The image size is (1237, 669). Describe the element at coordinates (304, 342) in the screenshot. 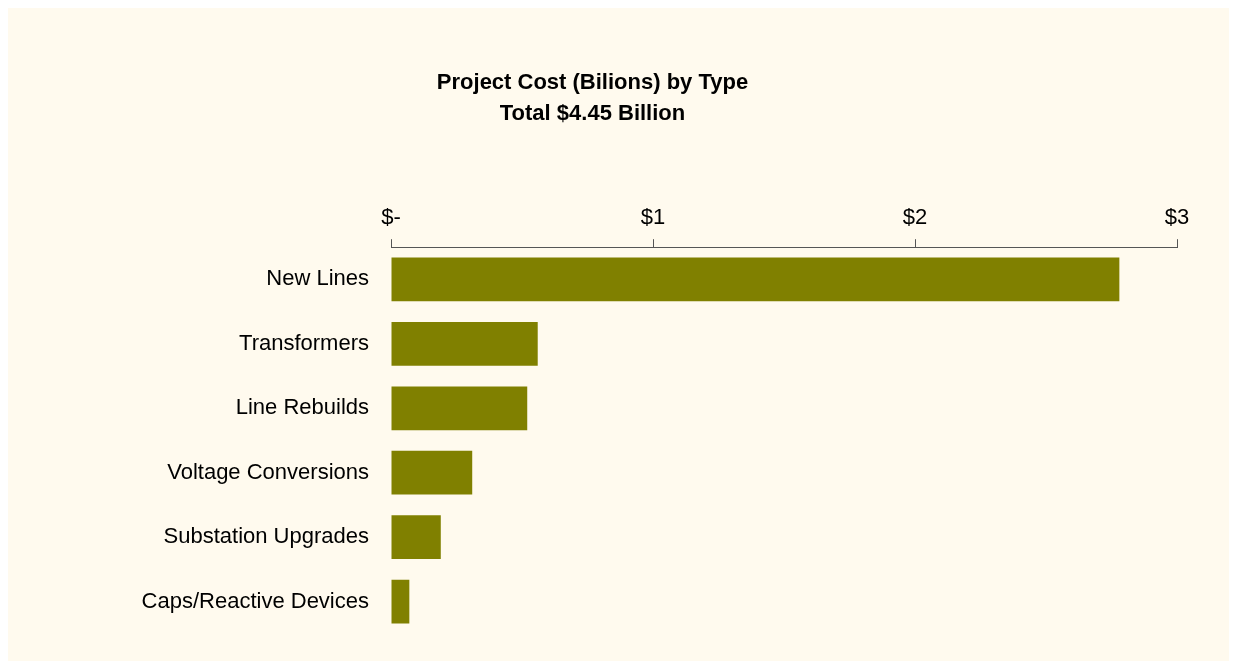

I see `y-tick-label: Transformers` at that location.